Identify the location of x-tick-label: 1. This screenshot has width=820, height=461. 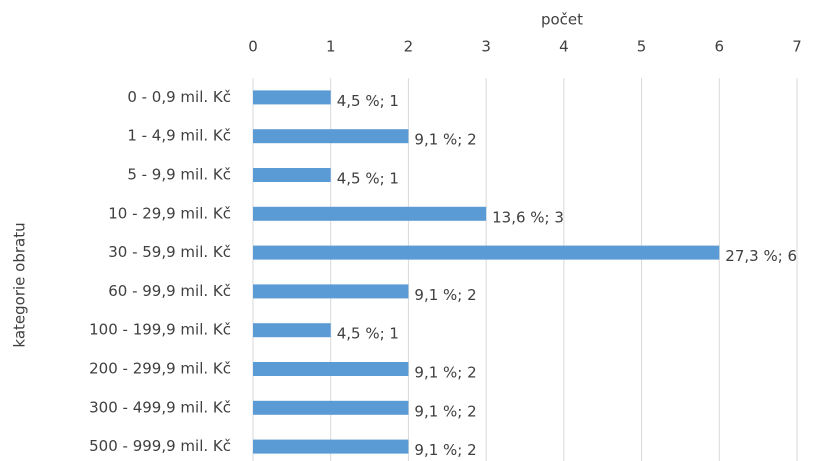
(331, 47).